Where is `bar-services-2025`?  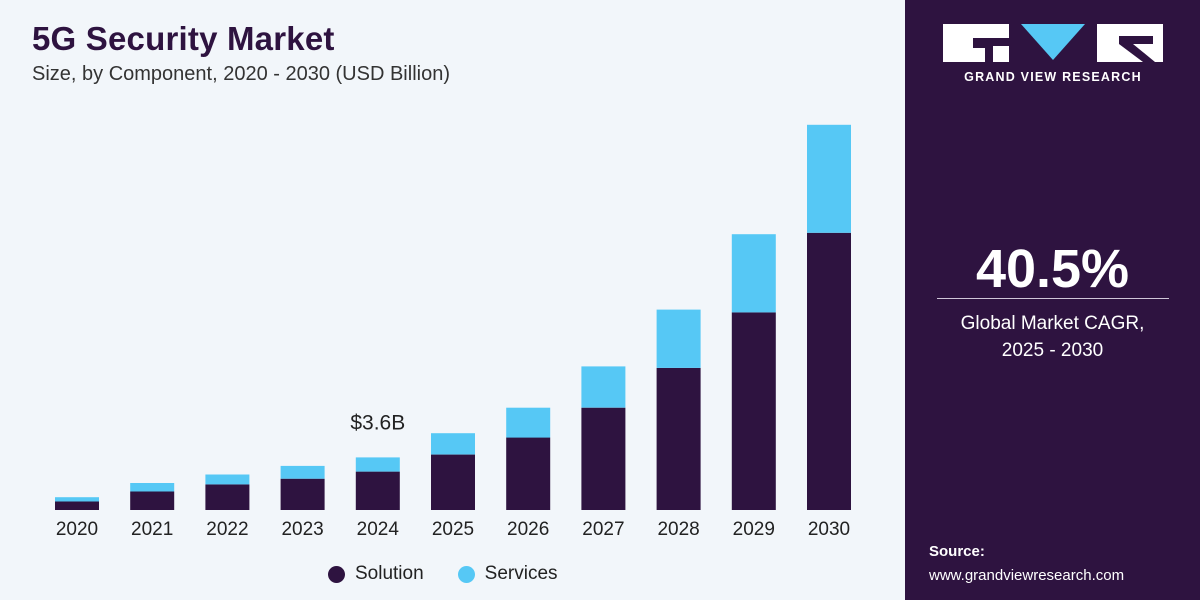 bar-services-2025 is located at coordinates (453, 444).